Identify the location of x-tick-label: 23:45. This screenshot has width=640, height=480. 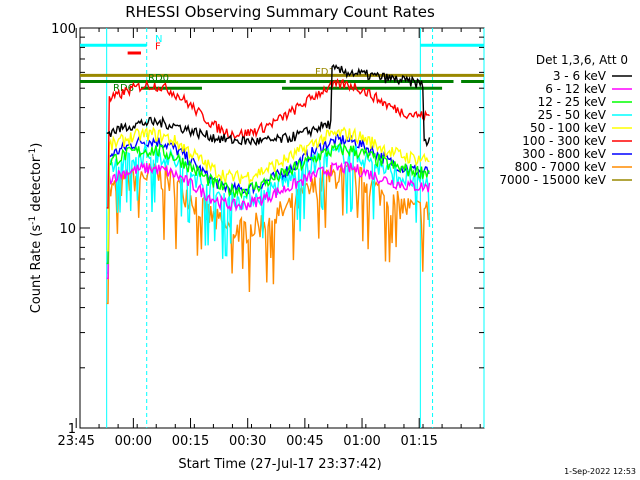
(75, 441).